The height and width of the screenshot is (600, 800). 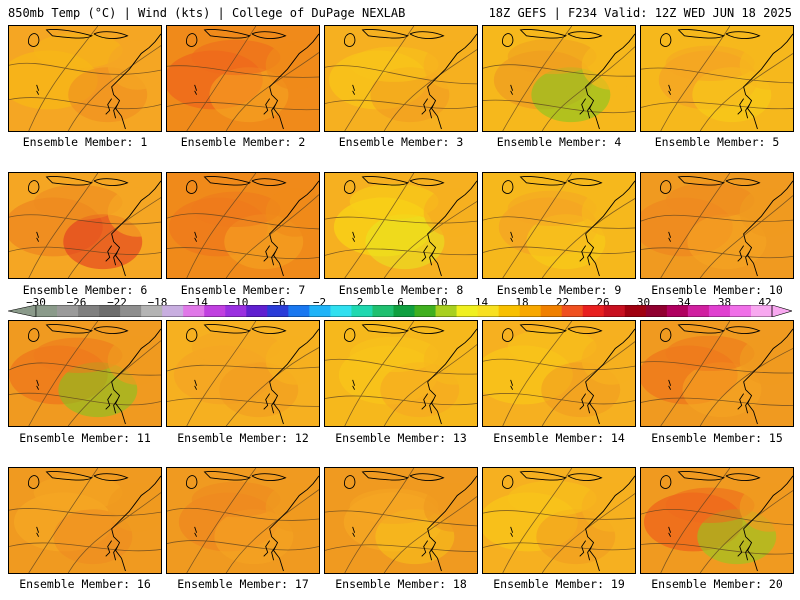 I want to click on ensemble-member-label: Ensemble Member: 19, so click(x=559, y=584).